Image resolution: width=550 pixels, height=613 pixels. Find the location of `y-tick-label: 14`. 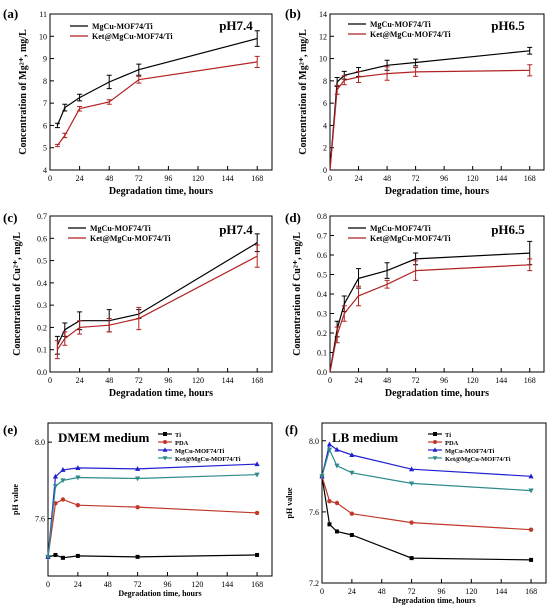

y-tick-label: 14 is located at coordinates (323, 14).